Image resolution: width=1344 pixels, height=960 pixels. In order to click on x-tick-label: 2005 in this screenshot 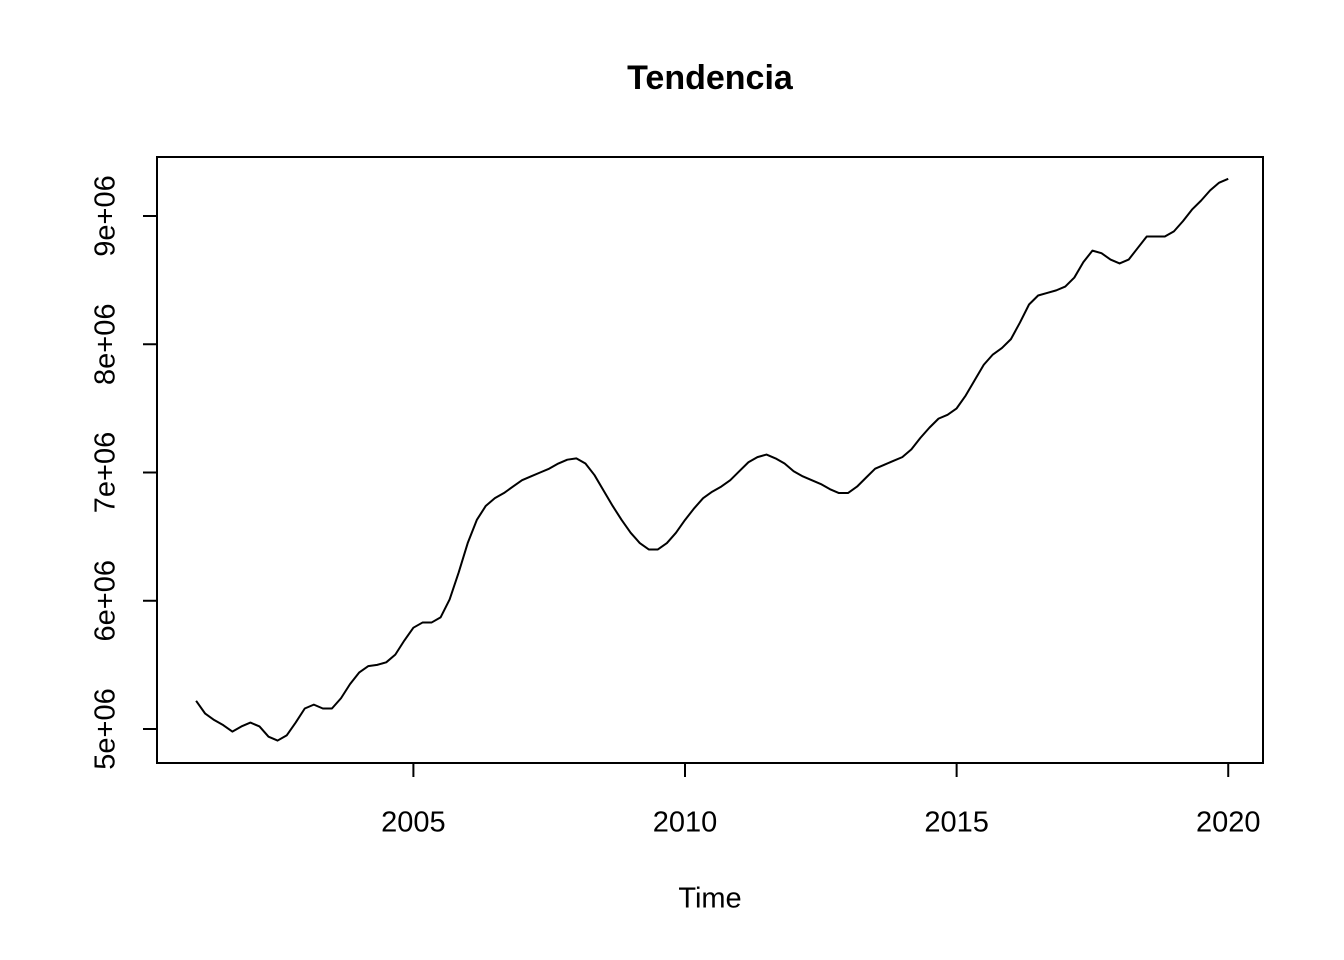, I will do `click(413, 823)`.